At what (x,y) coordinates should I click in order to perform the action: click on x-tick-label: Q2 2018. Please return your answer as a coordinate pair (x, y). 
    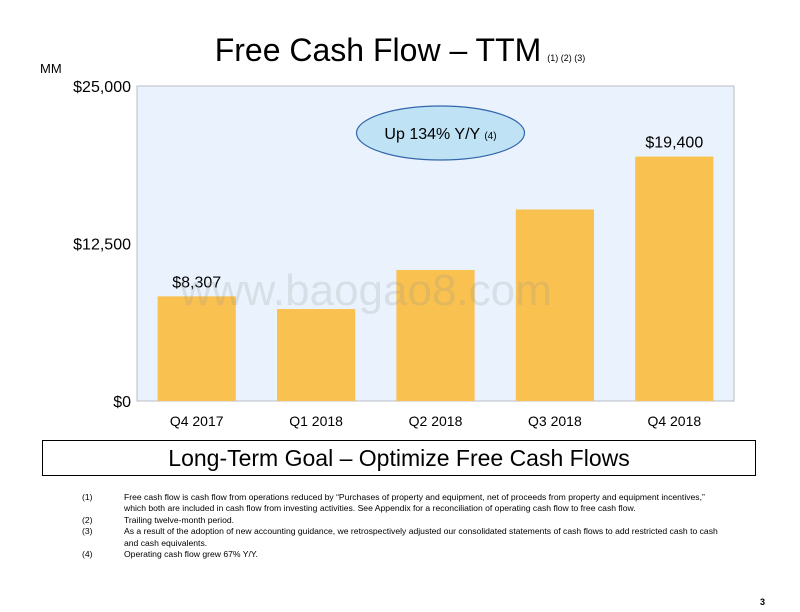
    Looking at the image, I should click on (436, 421).